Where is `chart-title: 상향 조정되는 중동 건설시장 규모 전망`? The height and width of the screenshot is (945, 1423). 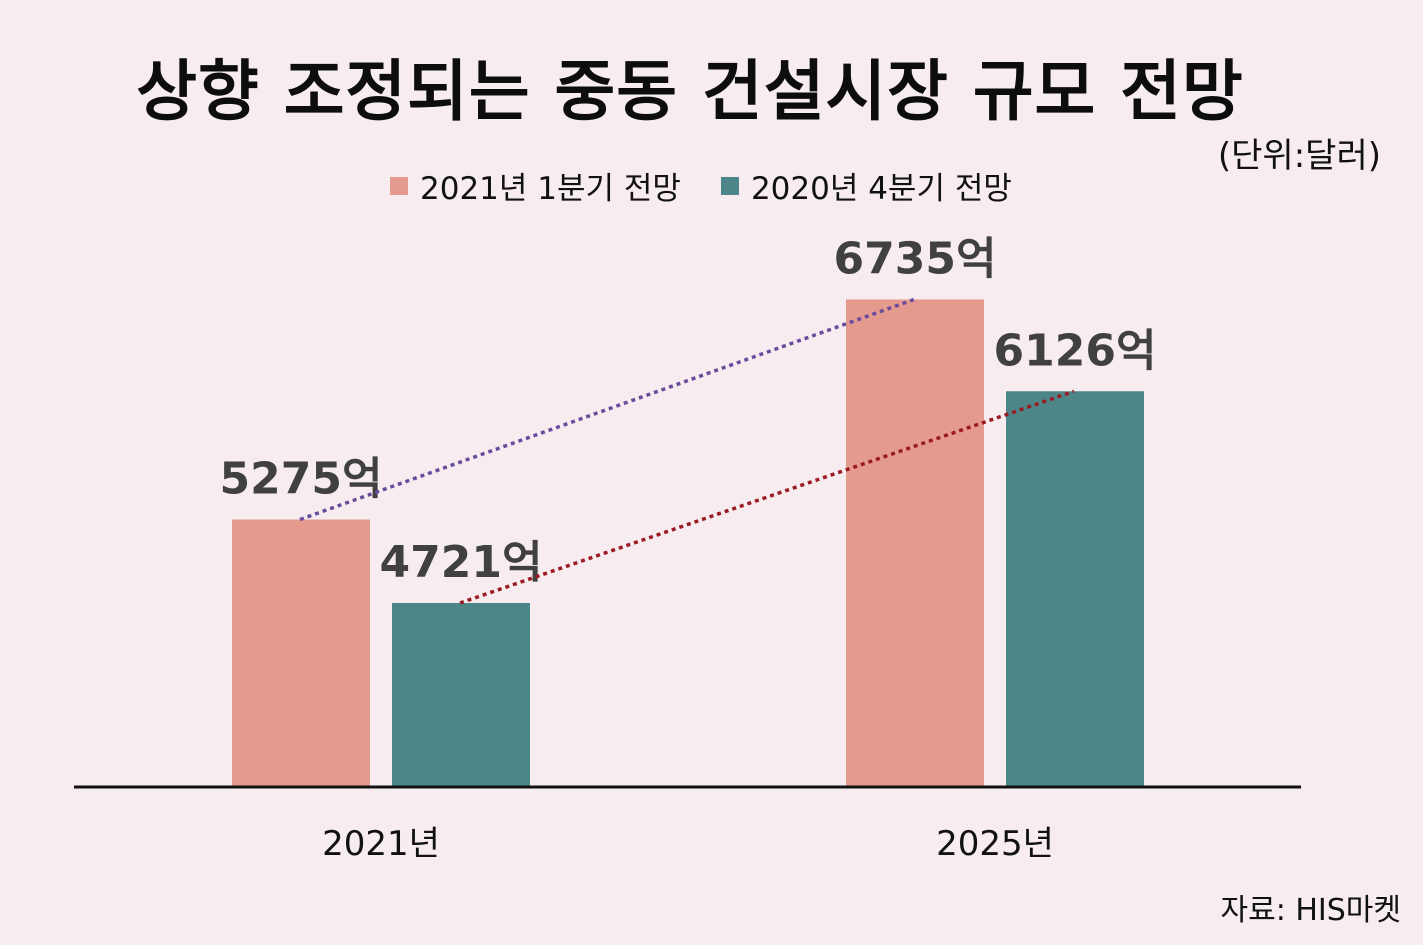 chart-title: 상향 조정되는 중동 건설시장 규모 전망 is located at coordinates (690, 91).